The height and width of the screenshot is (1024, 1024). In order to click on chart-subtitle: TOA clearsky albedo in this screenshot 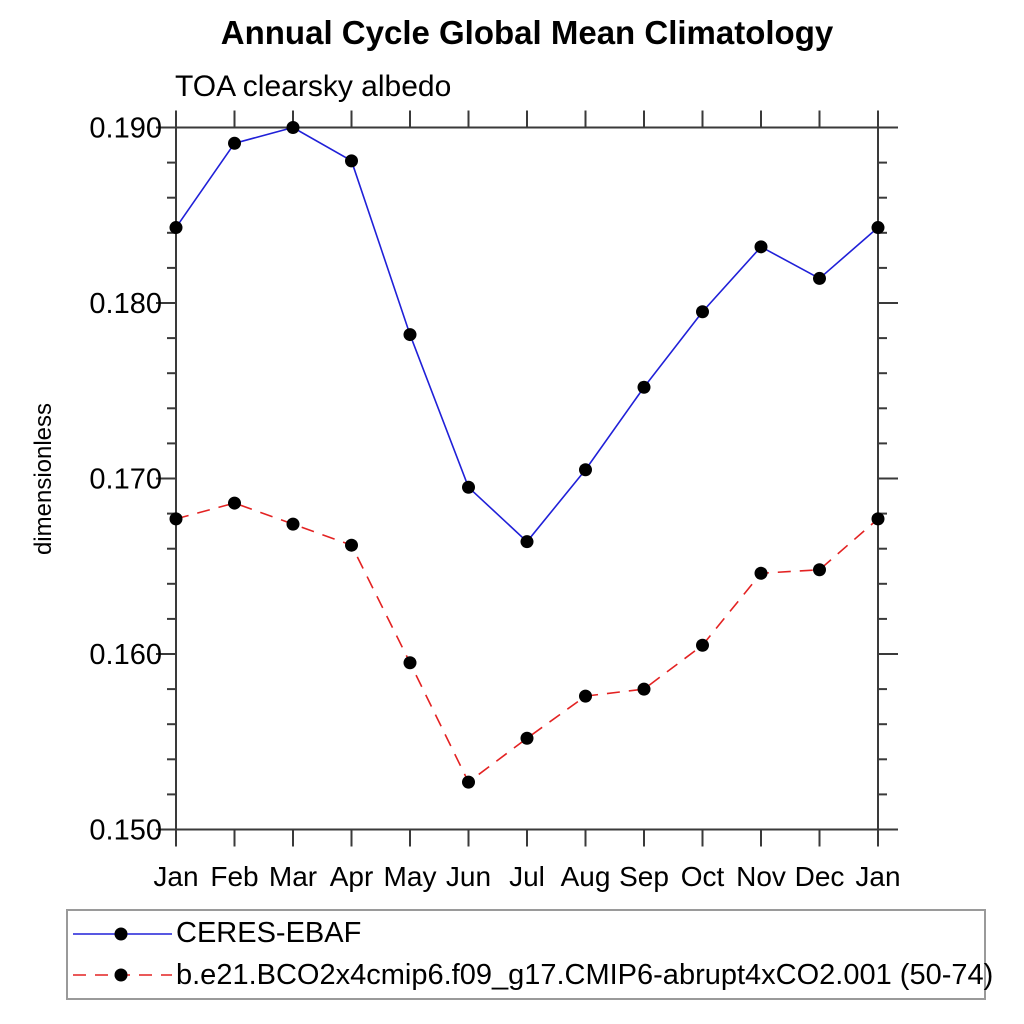, I will do `click(313, 86)`.